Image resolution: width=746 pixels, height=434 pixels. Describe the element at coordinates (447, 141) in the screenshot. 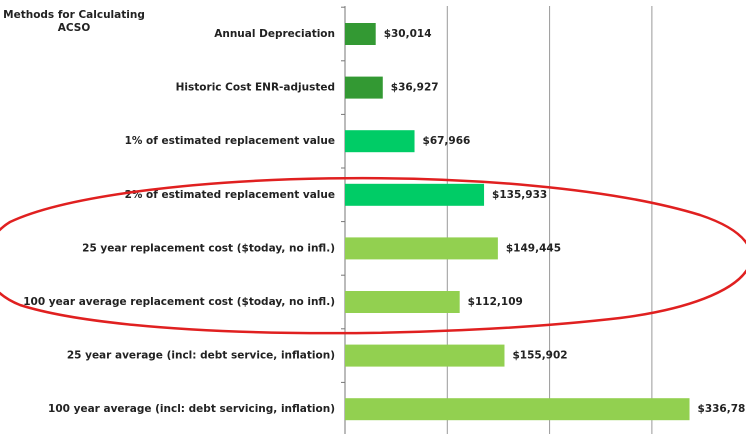

I see `value-label: $67,966` at that location.